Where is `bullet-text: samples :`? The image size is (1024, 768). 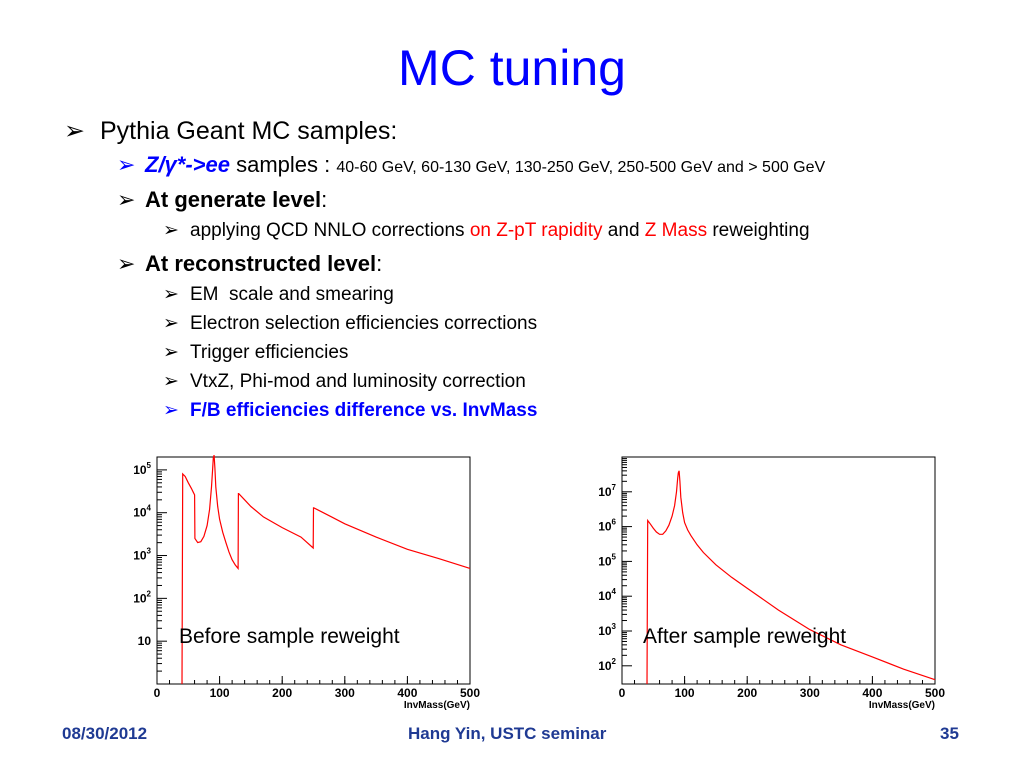
bullet-text: samples : is located at coordinates (283, 164).